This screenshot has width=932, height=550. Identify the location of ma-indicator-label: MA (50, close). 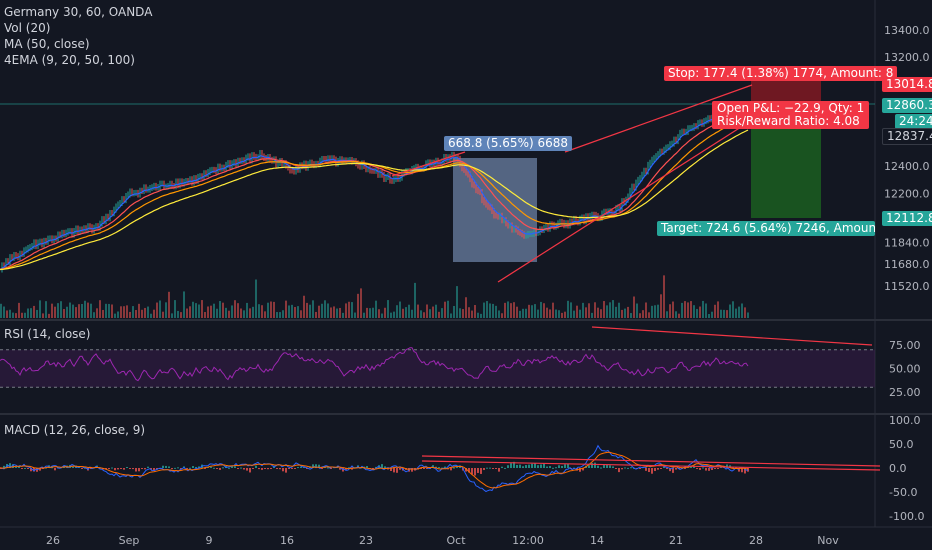
(47, 44).